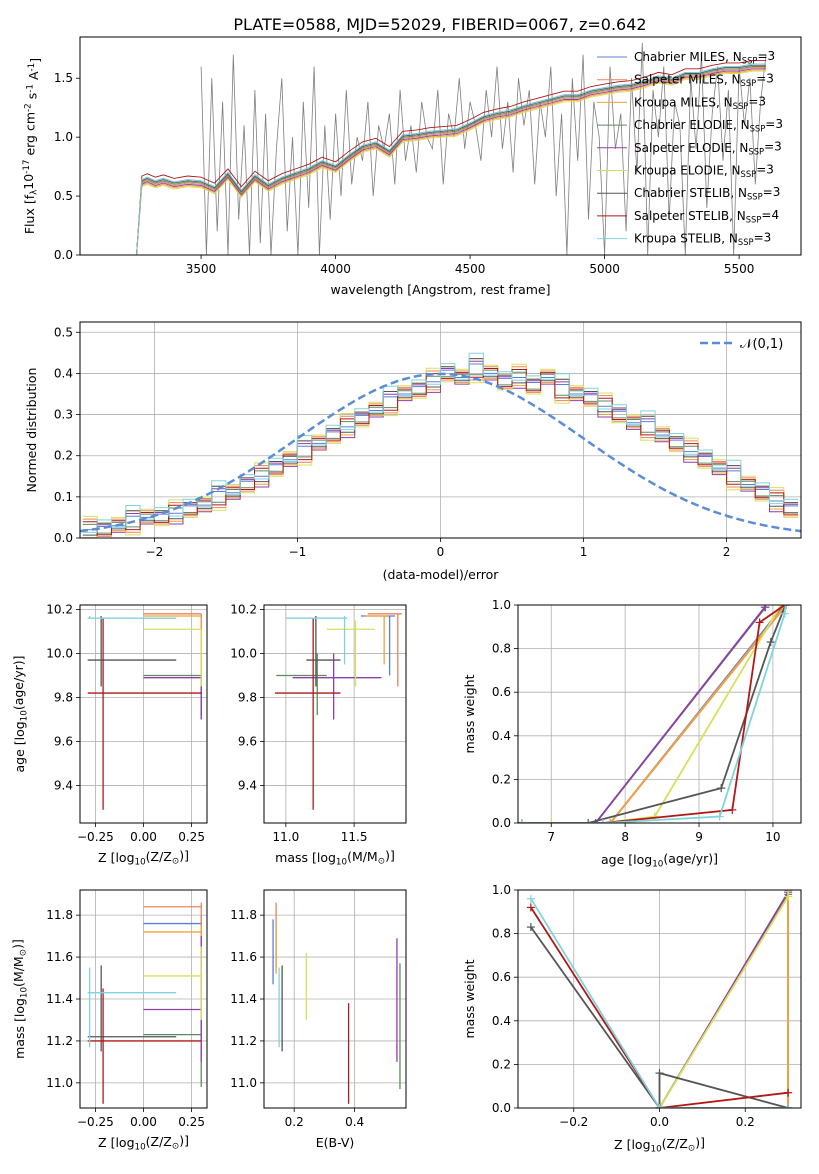  Describe the element at coordinates (501, 692) in the screenshot. I see `mass_weight_age-ytick-label: 0.6` at that location.